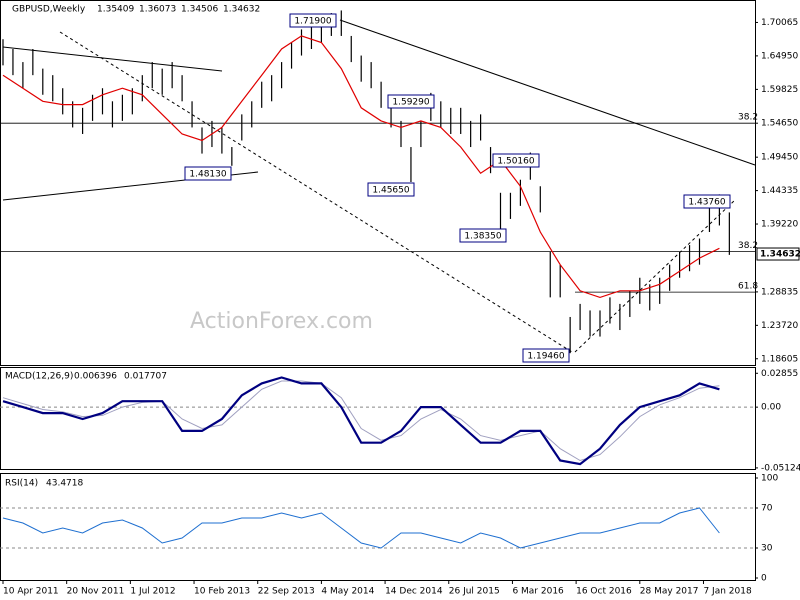  Describe the element at coordinates (748, 287) in the screenshot. I see `fib-label: 61.8` at that location.